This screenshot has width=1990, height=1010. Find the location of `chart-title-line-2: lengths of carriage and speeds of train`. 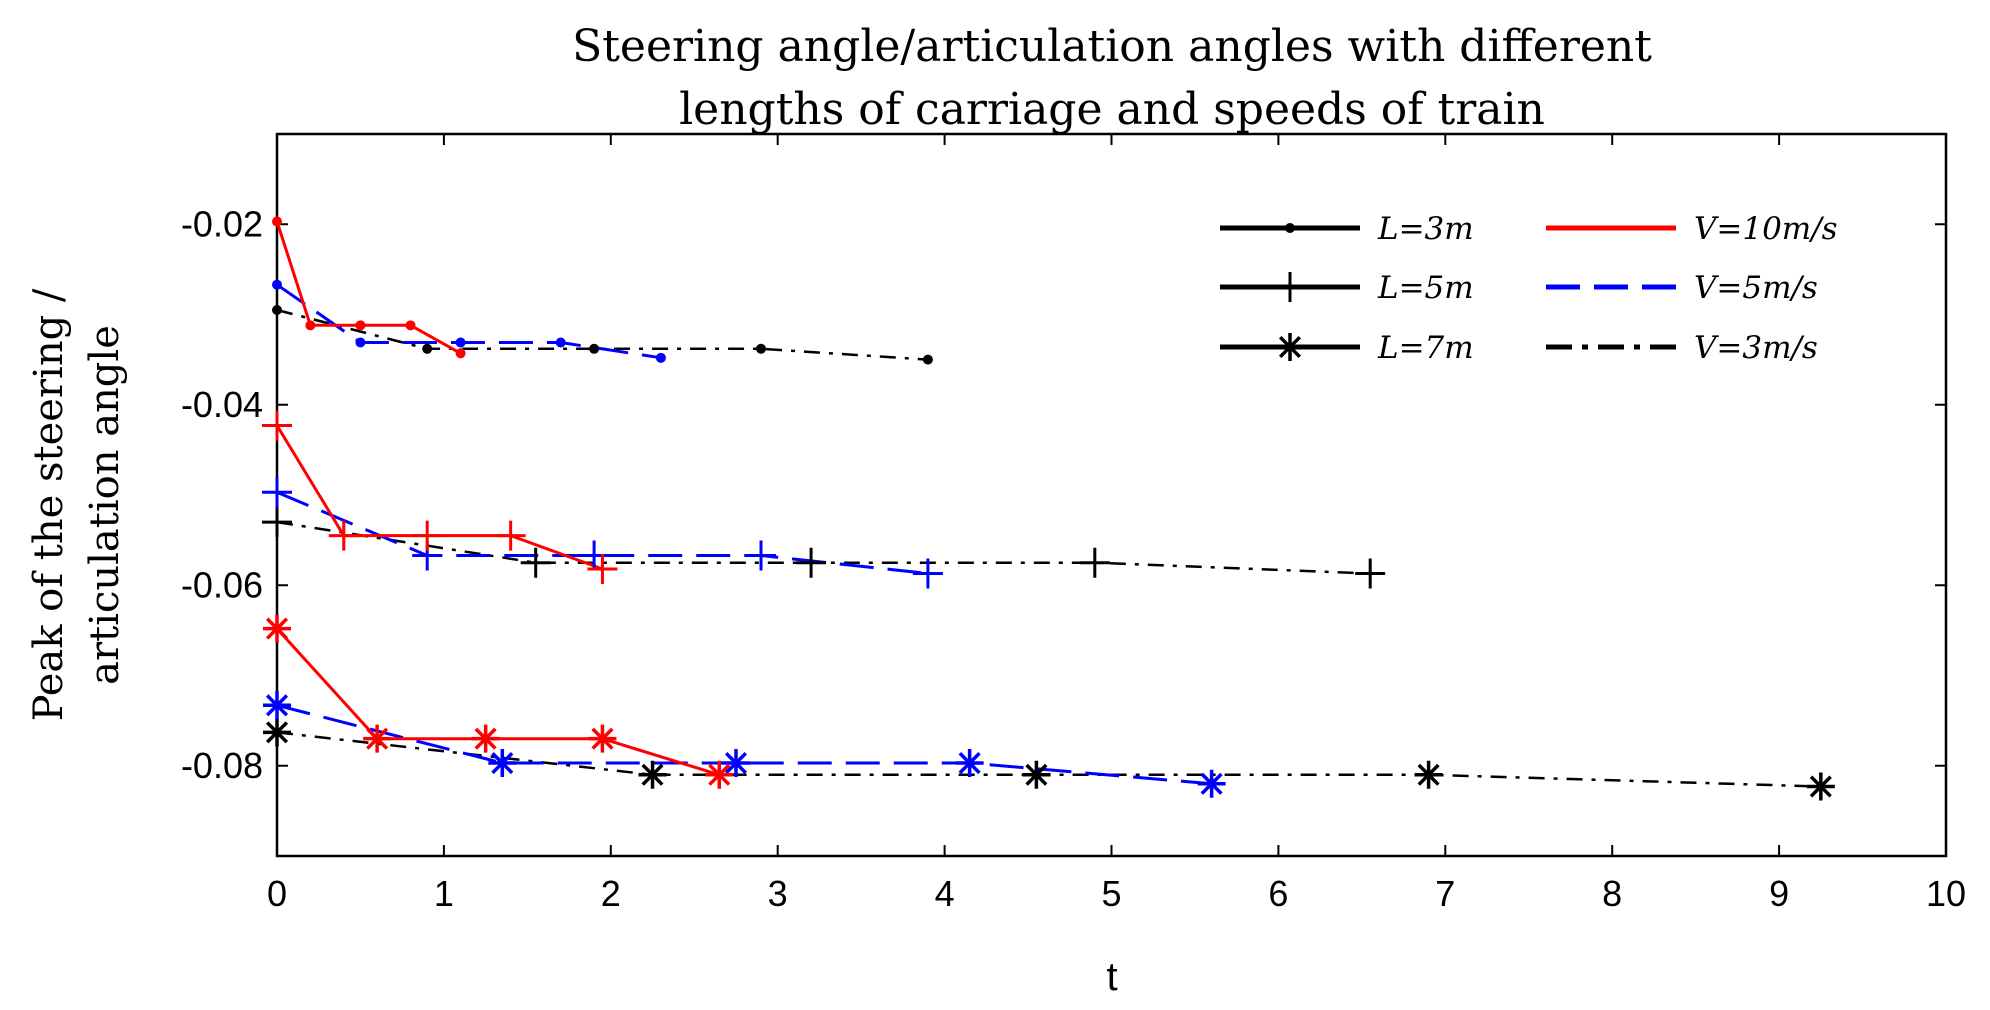

chart-title-line-2: lengths of carriage and speeds of train is located at coordinates (1112, 109).